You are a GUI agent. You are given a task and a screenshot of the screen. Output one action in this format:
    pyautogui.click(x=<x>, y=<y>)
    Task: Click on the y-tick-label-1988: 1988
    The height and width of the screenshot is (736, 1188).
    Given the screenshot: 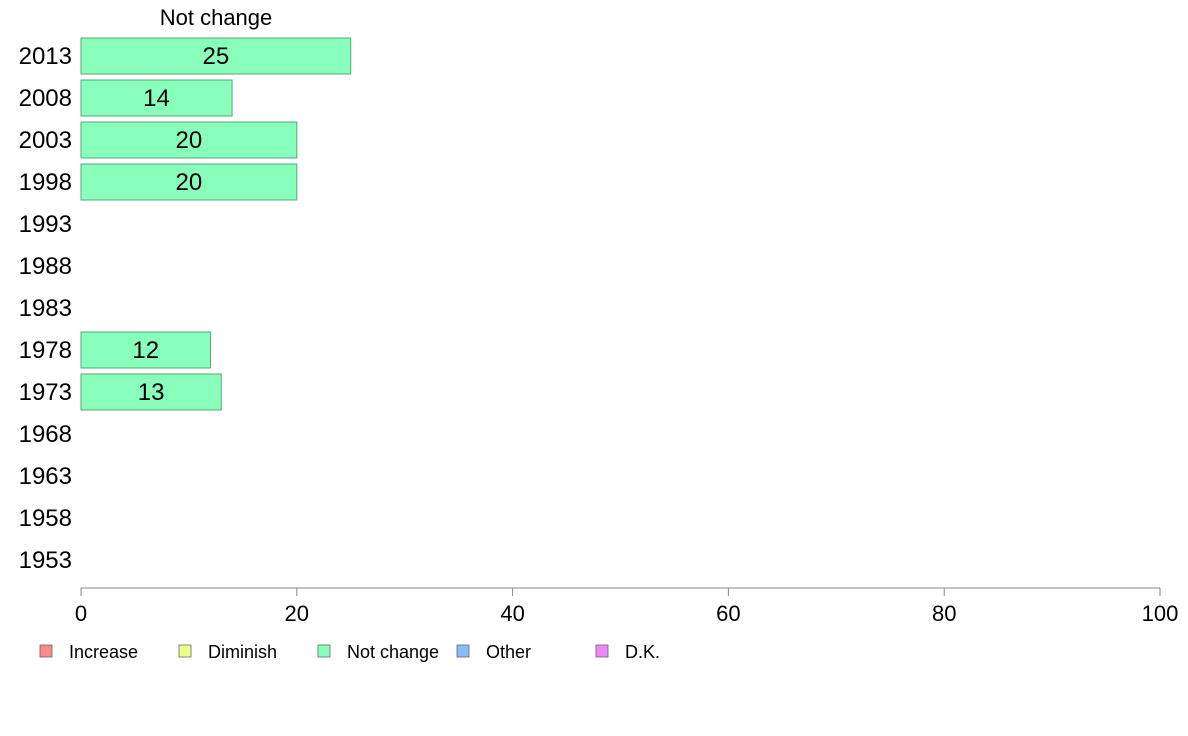 What is the action you would take?
    pyautogui.click(x=45, y=266)
    